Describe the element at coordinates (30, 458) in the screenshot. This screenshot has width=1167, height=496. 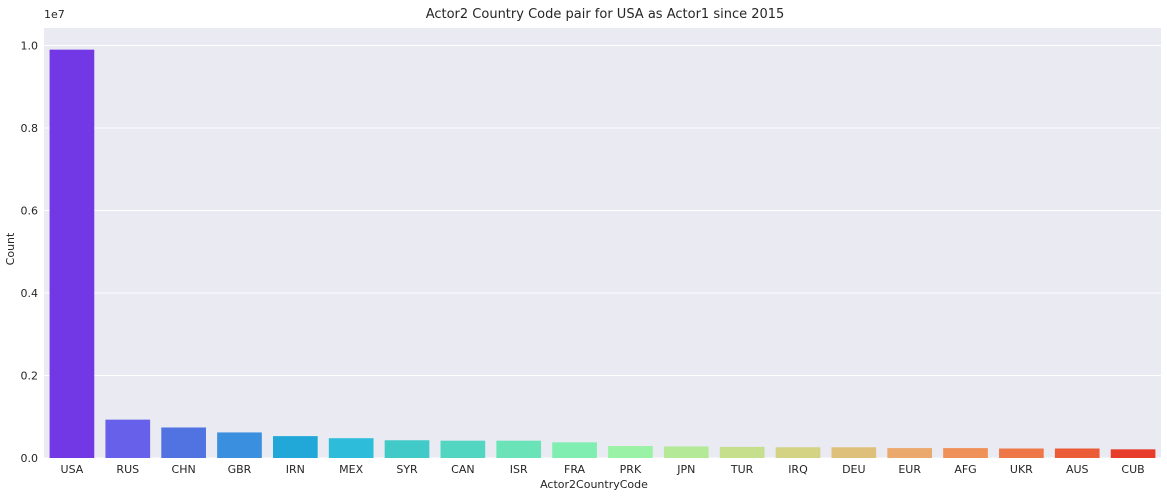
I see `y-tick-label: 0.0` at that location.